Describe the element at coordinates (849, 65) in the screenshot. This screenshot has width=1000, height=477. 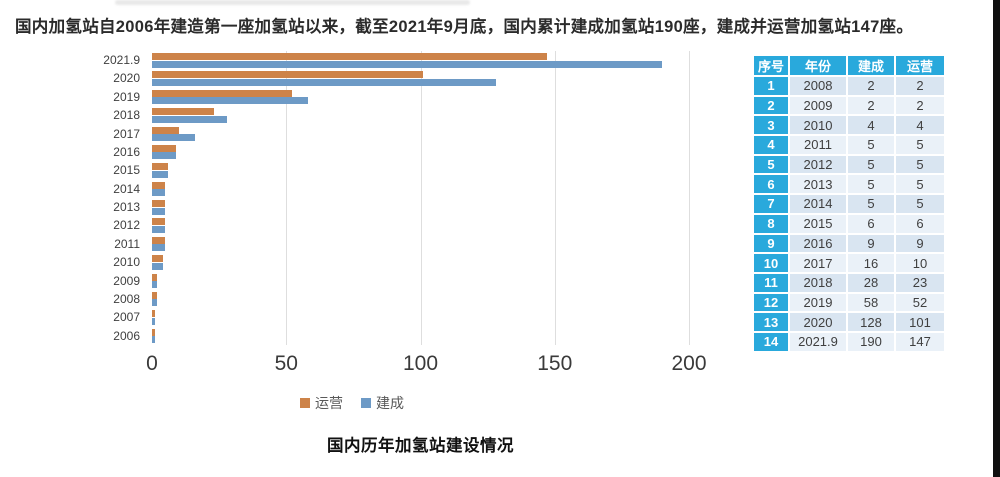
I see `table-header-row: 序号 年份 建成 运营` at that location.